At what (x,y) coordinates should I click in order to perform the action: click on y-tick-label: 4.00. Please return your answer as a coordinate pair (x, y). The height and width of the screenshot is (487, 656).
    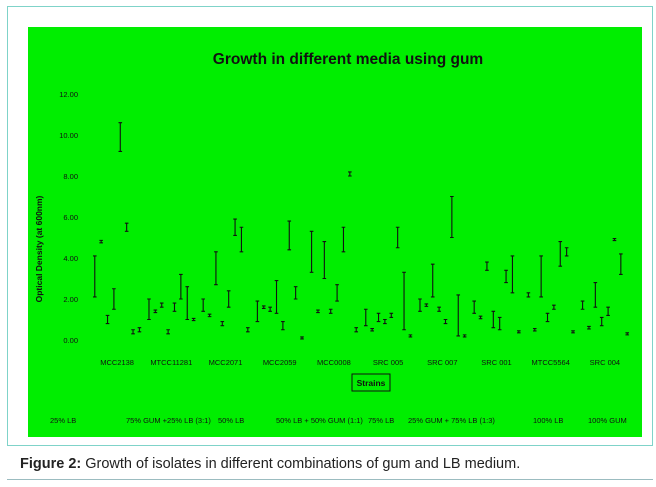
    Looking at the image, I should click on (70, 258).